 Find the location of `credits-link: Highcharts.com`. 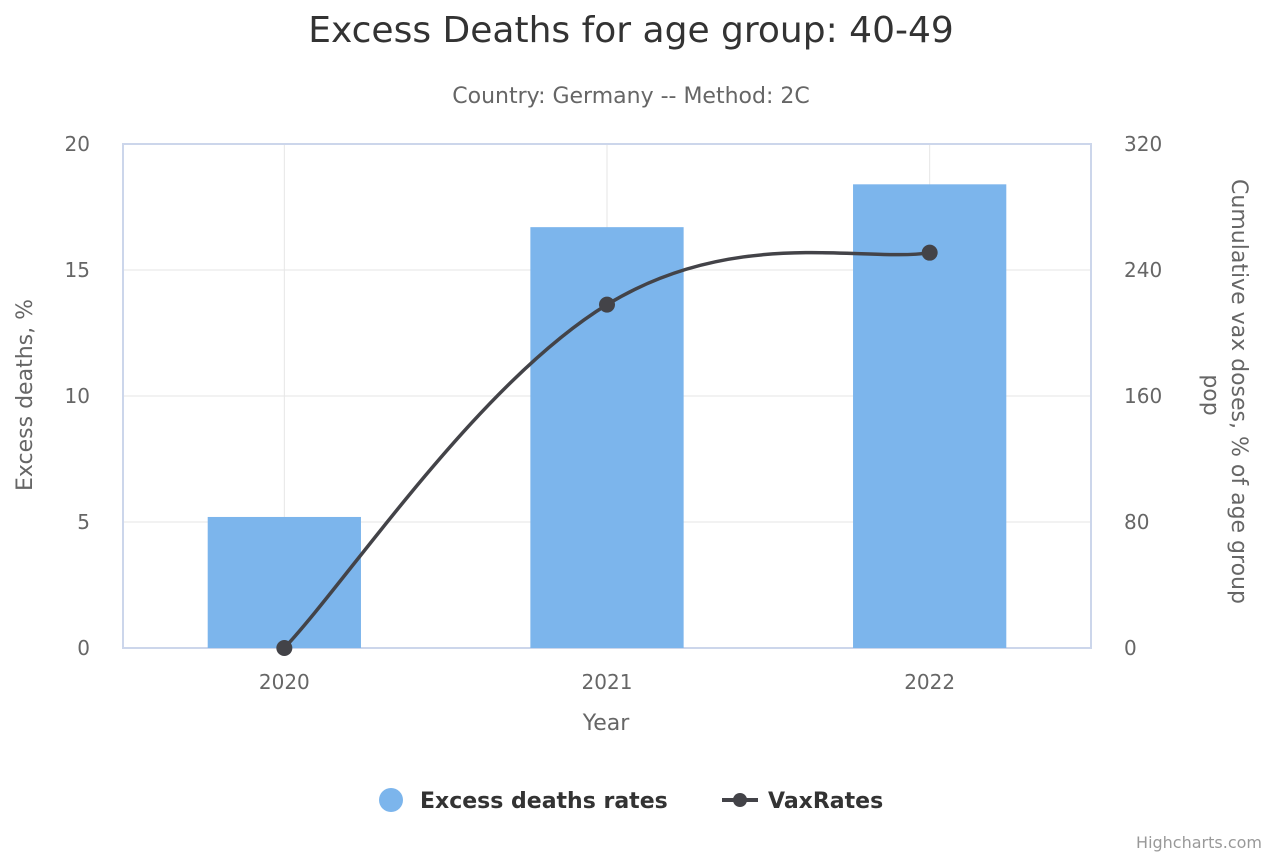

credits-link: Highcharts.com is located at coordinates (1199, 842).